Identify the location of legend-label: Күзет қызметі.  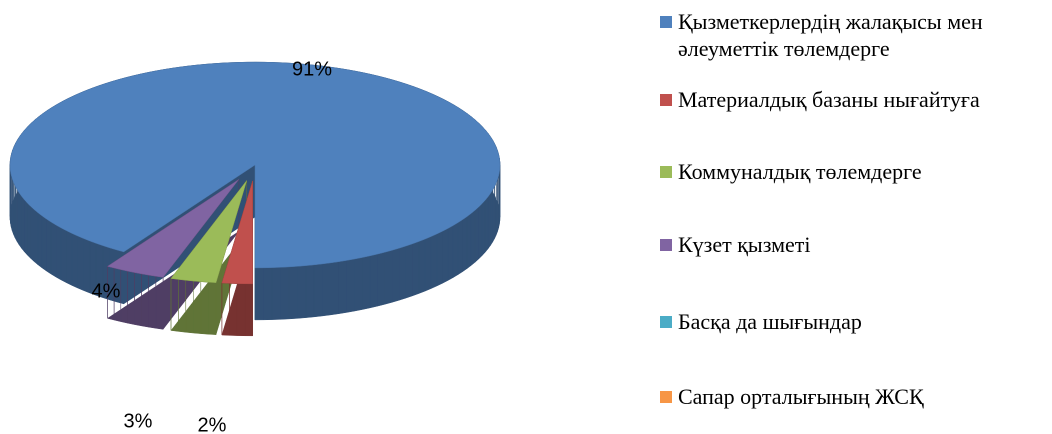
(744, 244).